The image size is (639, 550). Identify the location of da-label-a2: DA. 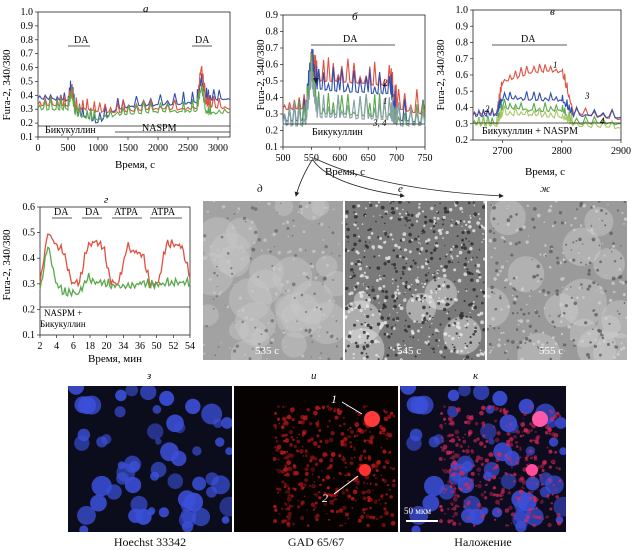
(202, 40).